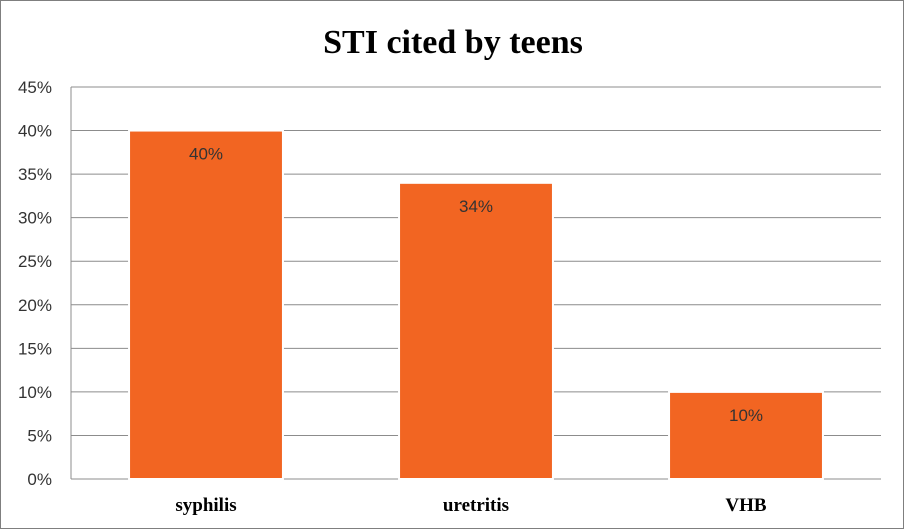 This screenshot has height=530, width=904. Describe the element at coordinates (35, 87) in the screenshot. I see `y-tick-label: 45%` at that location.